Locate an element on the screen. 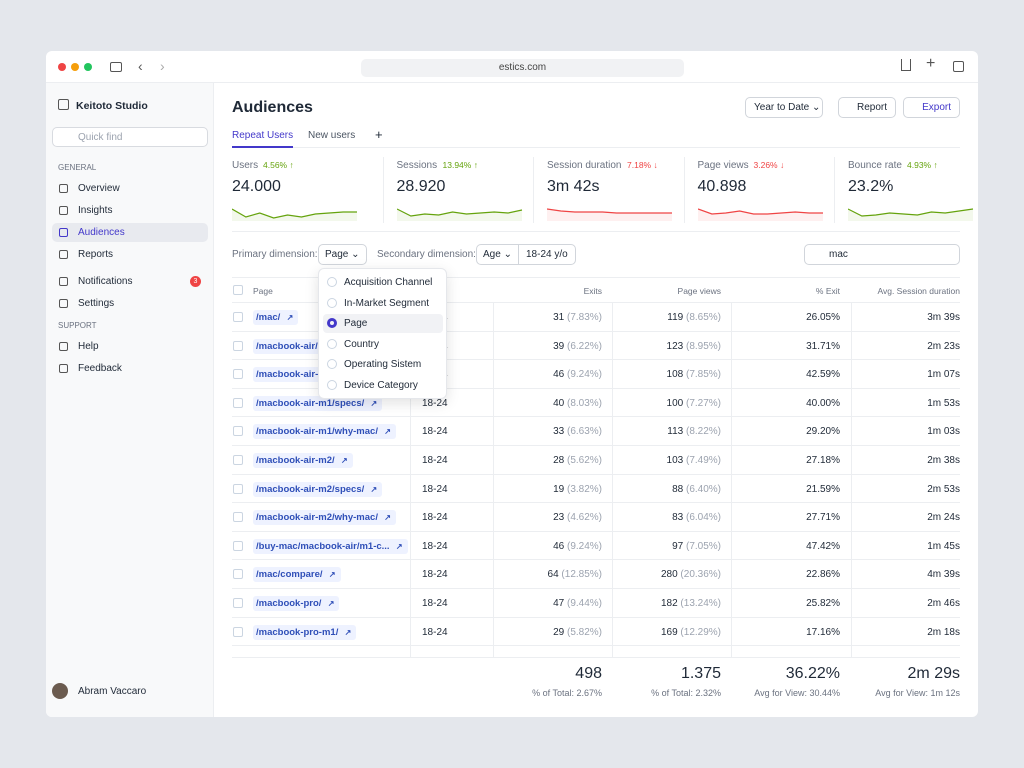  page-link: /macbook-air-m1/why-mac/ ↗ is located at coordinates (324, 432).